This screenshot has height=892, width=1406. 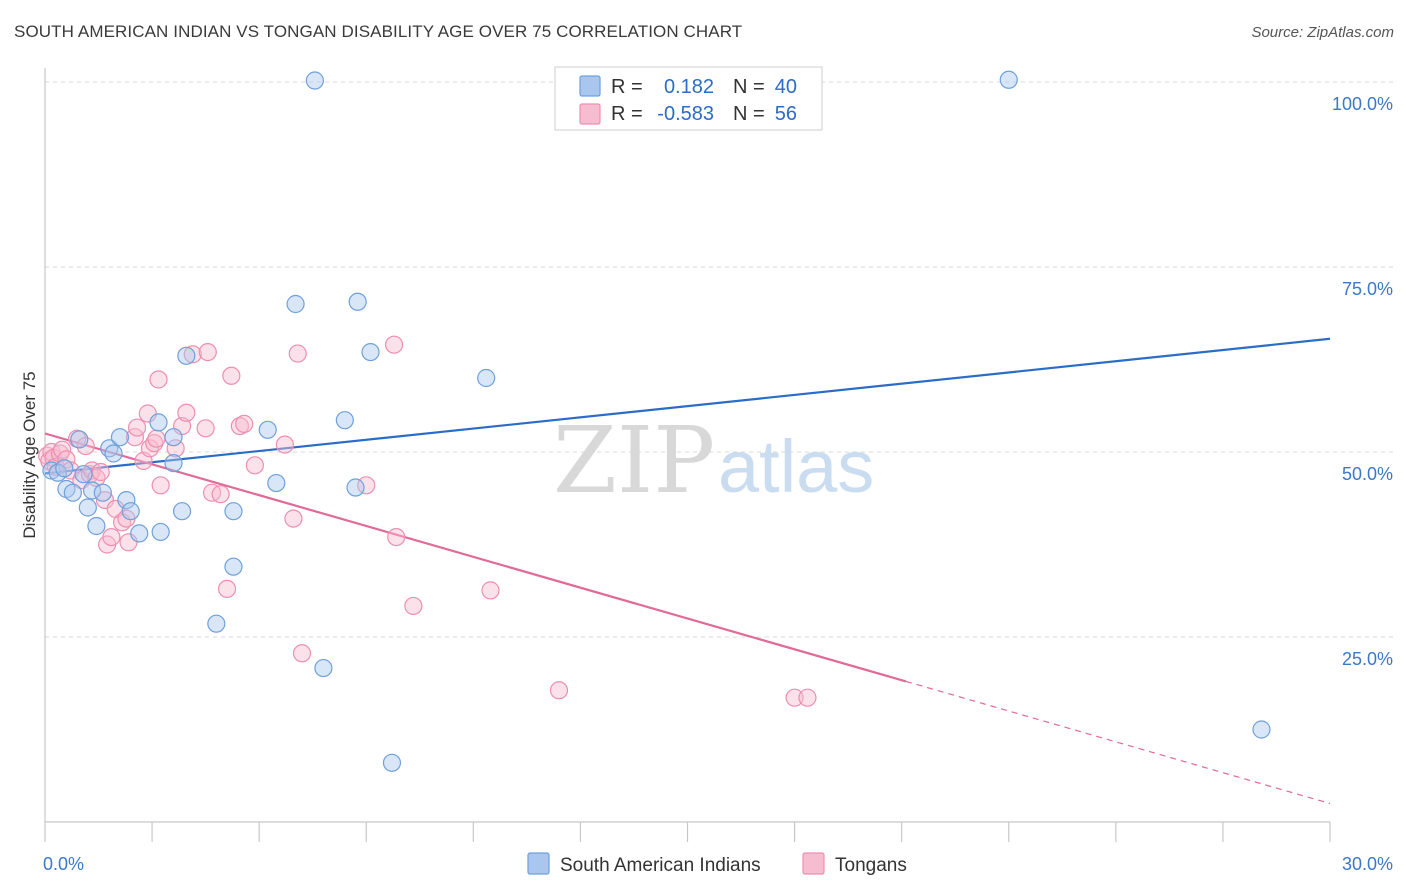 I want to click on y-axis-title: Disability Age Over 75, so click(x=29, y=454).